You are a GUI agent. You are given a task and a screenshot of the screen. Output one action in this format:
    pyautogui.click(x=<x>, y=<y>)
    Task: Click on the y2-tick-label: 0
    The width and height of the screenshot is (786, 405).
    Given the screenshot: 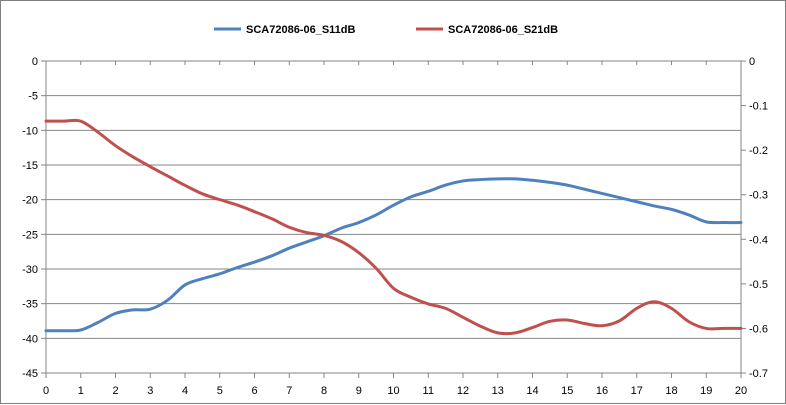 What is the action you would take?
    pyautogui.click(x=752, y=62)
    